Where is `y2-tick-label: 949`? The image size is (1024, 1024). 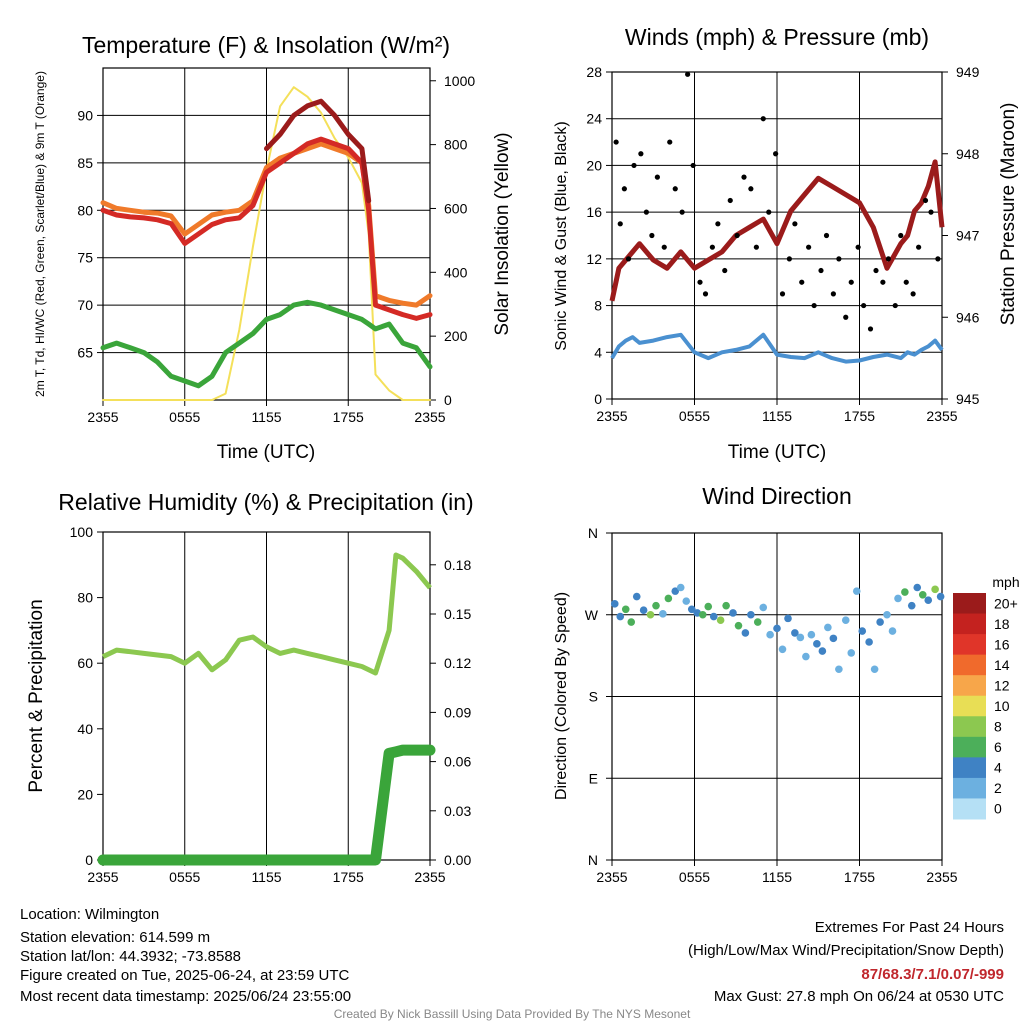
y2-tick-label: 949 is located at coordinates (968, 72).